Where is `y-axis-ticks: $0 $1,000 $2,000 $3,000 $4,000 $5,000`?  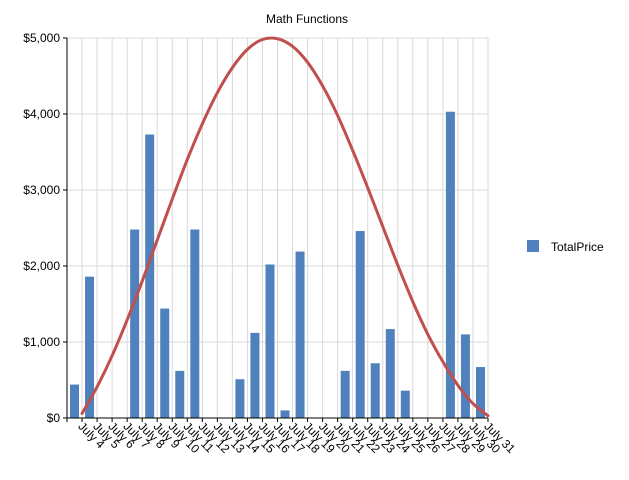 y-axis-ticks: $0 $1,000 $2,000 $3,000 $4,000 $5,000 is located at coordinates (41, 228).